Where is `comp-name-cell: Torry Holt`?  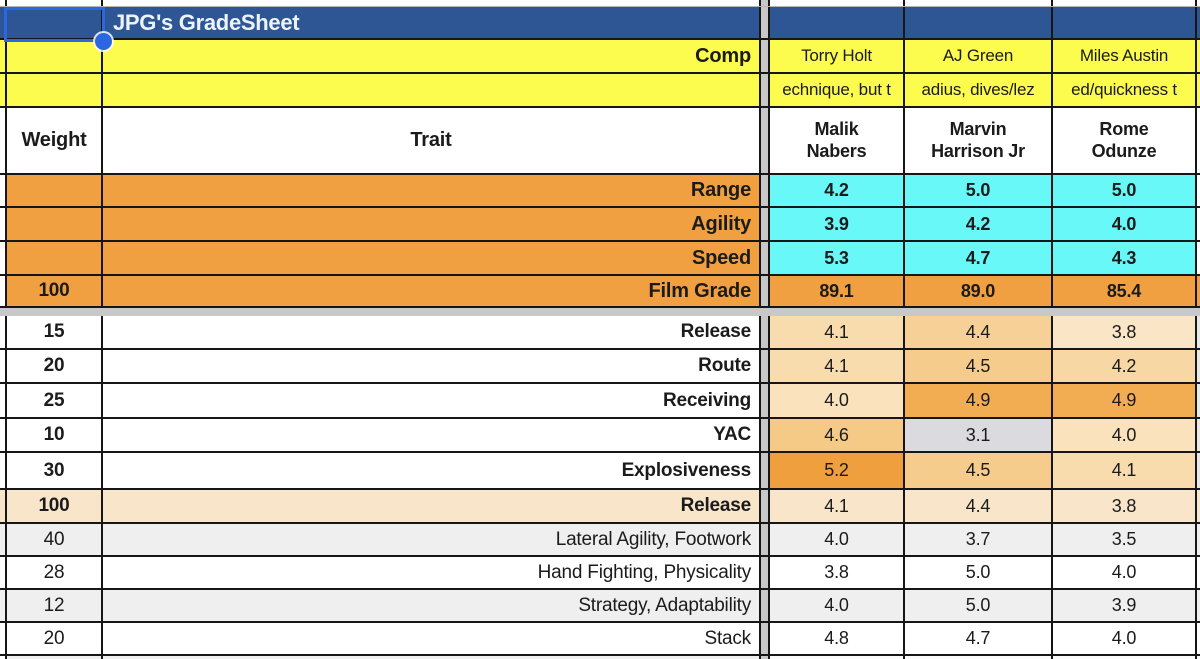
comp-name-cell: Torry Holt is located at coordinates (837, 56).